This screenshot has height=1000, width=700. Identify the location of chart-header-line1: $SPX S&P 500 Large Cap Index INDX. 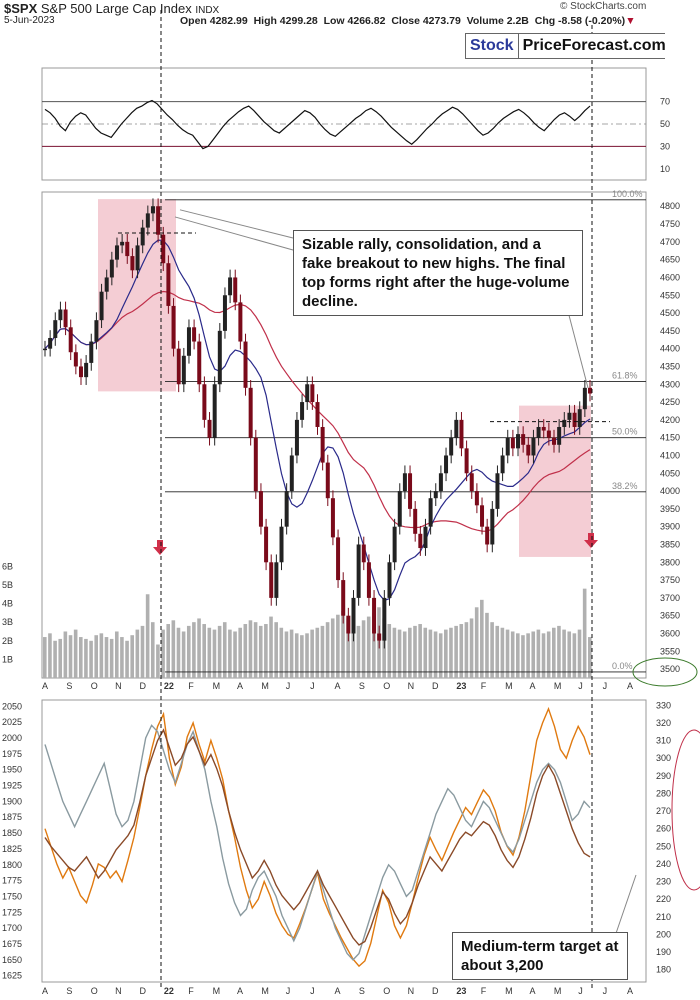
(111, 8).